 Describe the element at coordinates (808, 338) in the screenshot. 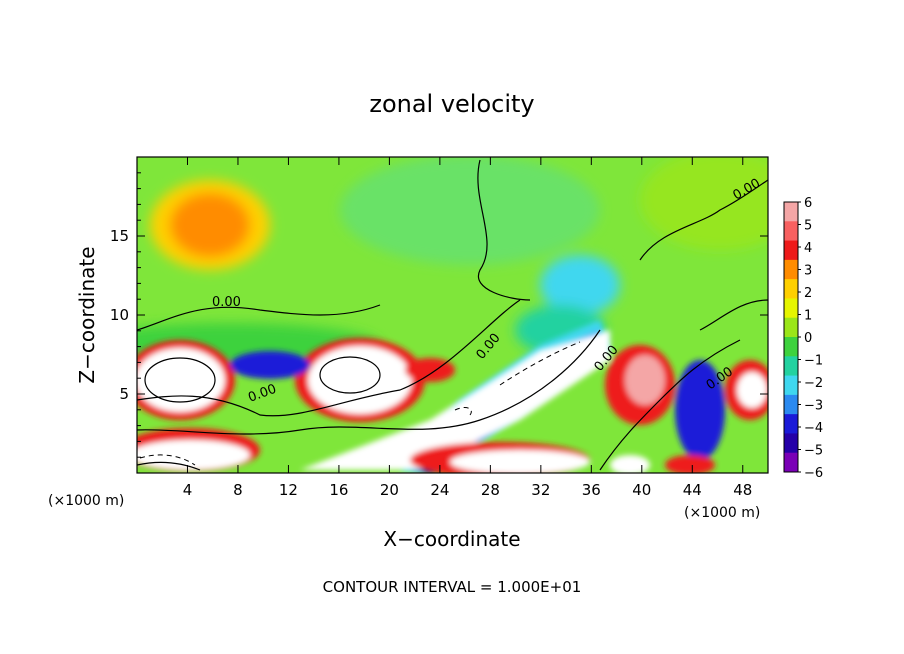

I see `colorbar-tick-label: 0` at that location.